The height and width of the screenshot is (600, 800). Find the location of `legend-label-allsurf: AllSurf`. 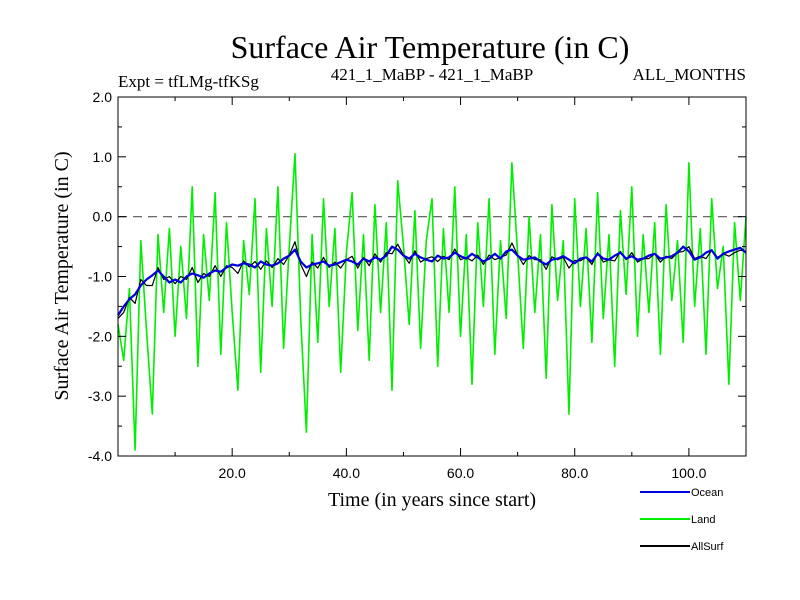

legend-label-allsurf: AllSurf is located at coordinates (707, 547).